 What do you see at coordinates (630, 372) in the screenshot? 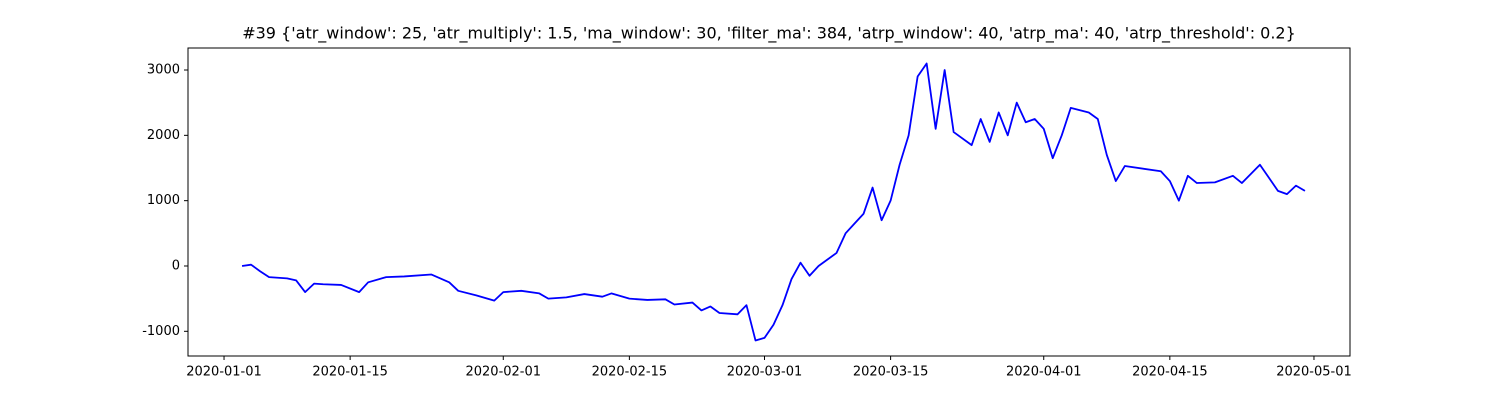
I see `x-tick-label: 2020-02-15` at bounding box center [630, 372].